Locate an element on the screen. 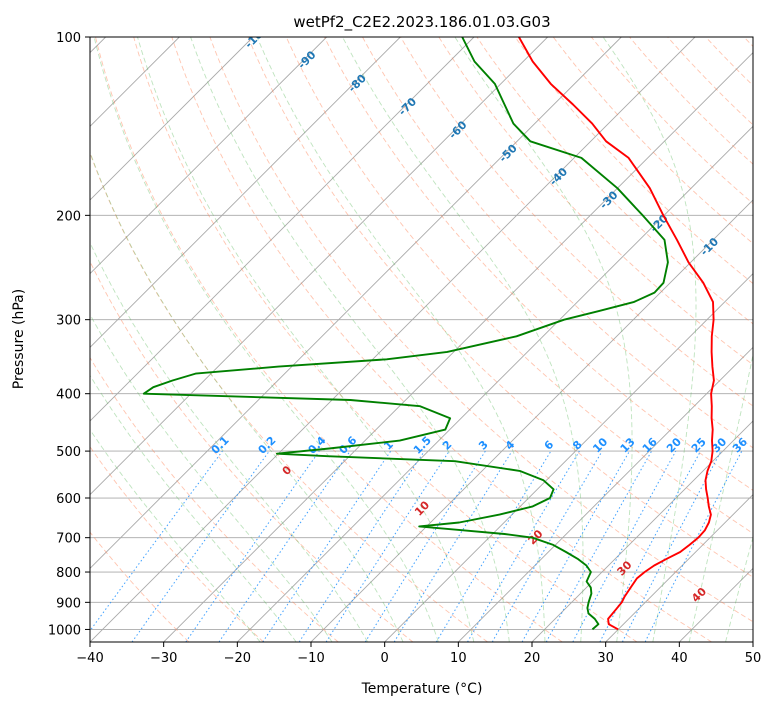 The height and width of the screenshot is (708, 775). y-tick-label: 1000 is located at coordinates (64, 630).